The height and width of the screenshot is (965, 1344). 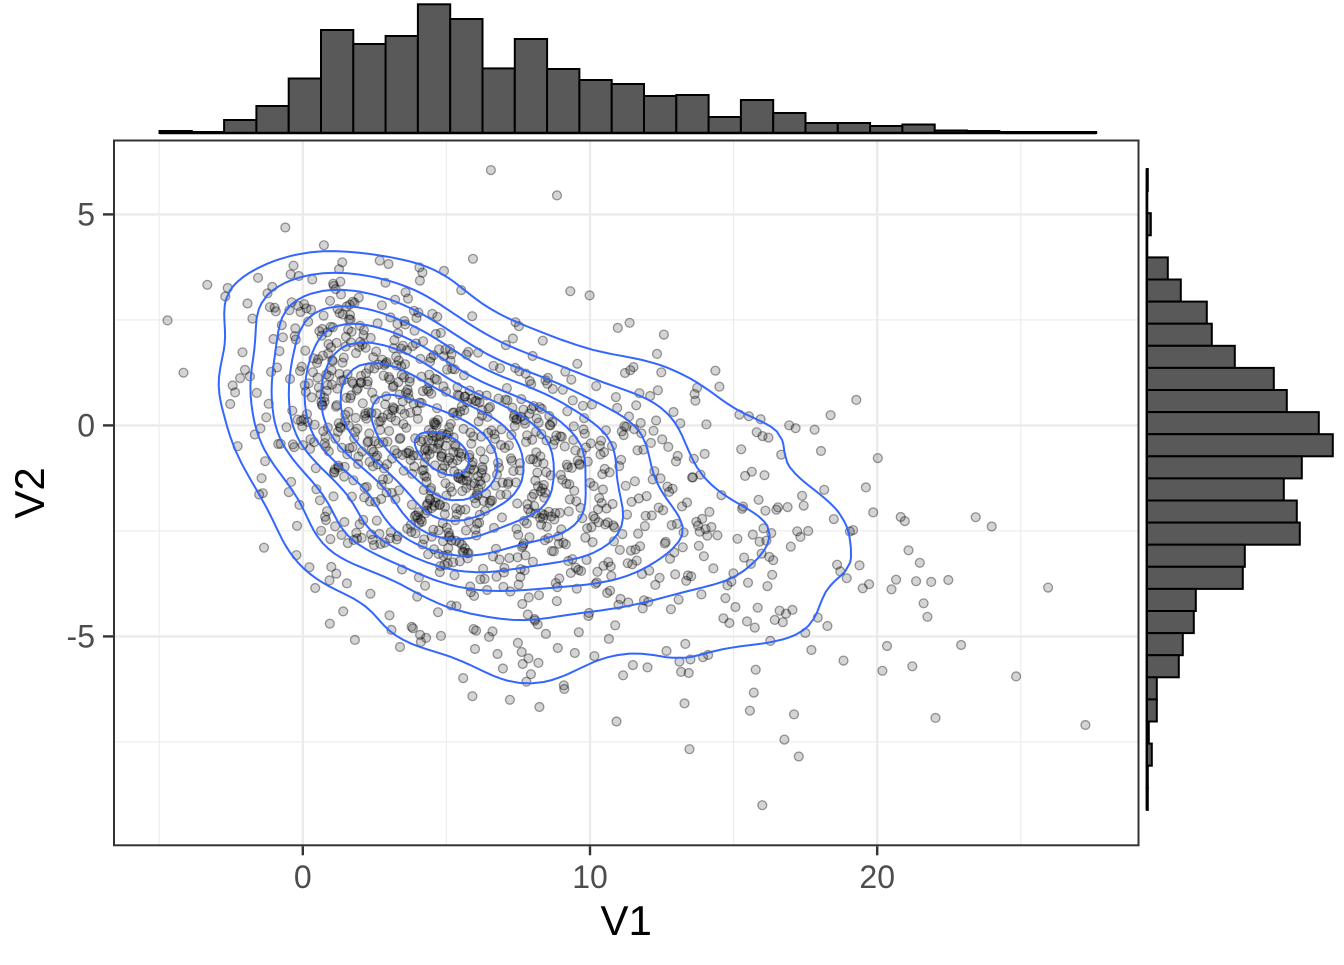 What do you see at coordinates (590, 877) in the screenshot?
I see `svg-text: 10` at bounding box center [590, 877].